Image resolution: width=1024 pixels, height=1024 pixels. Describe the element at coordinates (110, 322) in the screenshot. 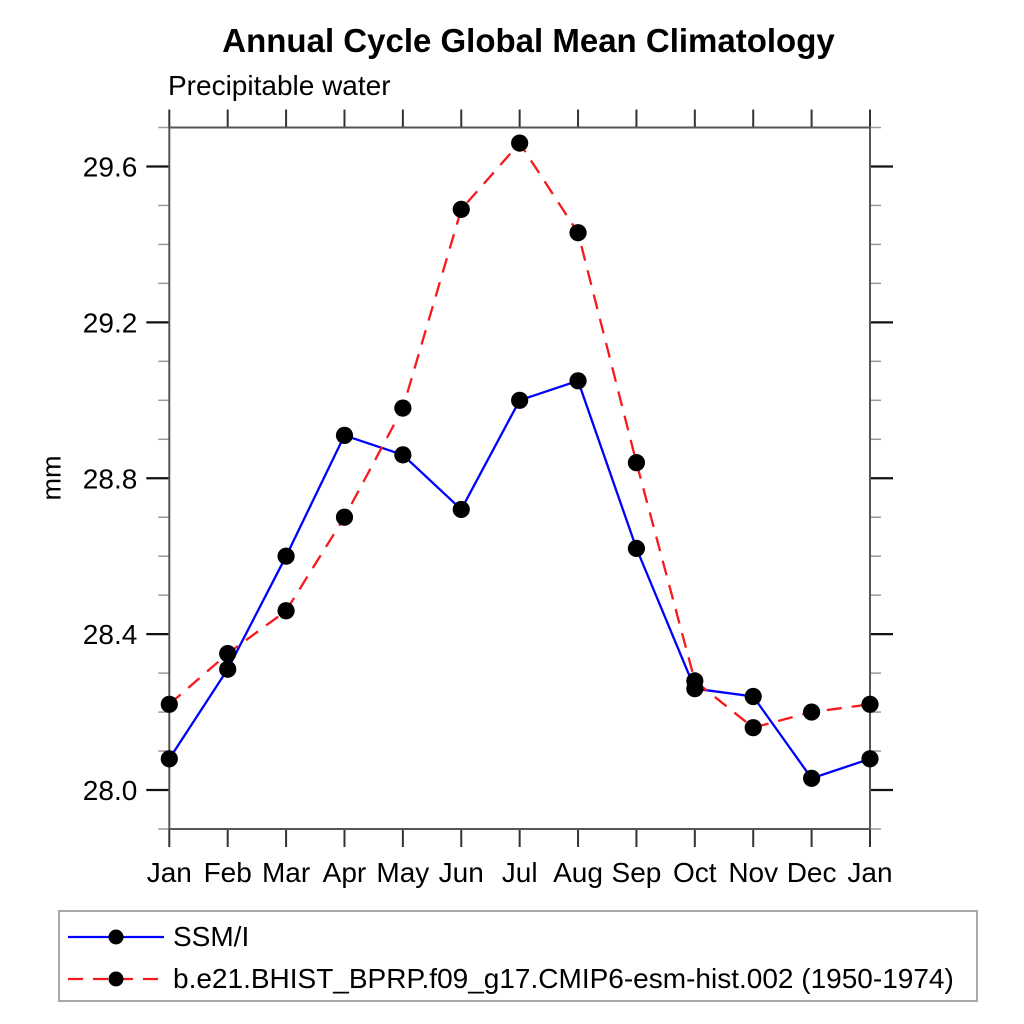

I see `y-tick-label: 29.2` at that location.